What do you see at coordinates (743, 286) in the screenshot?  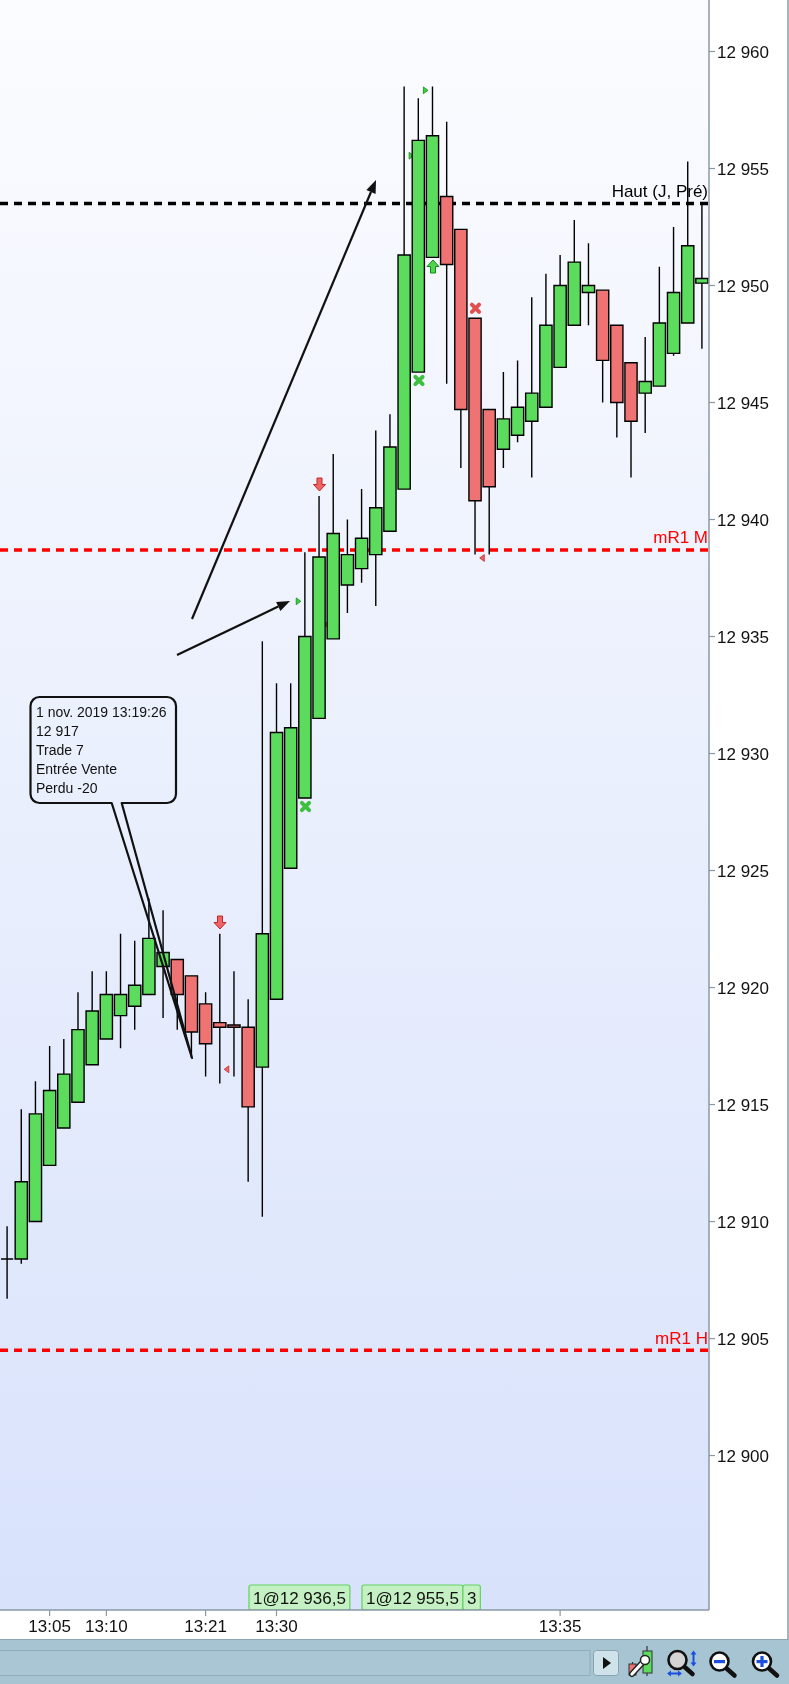 I see `y-tick-label: 12 950` at bounding box center [743, 286].